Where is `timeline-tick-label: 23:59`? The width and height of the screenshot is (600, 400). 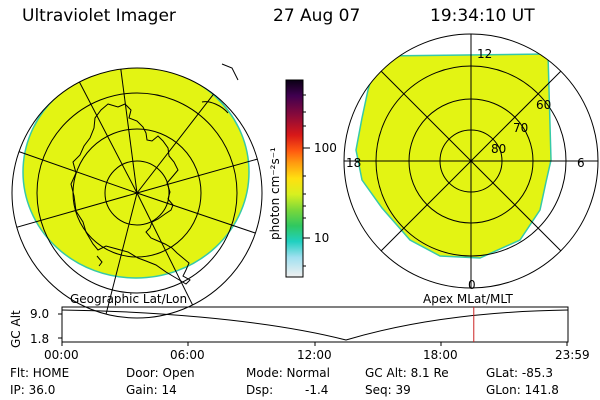 timeline-tick-label: 23:59 is located at coordinates (572, 355).